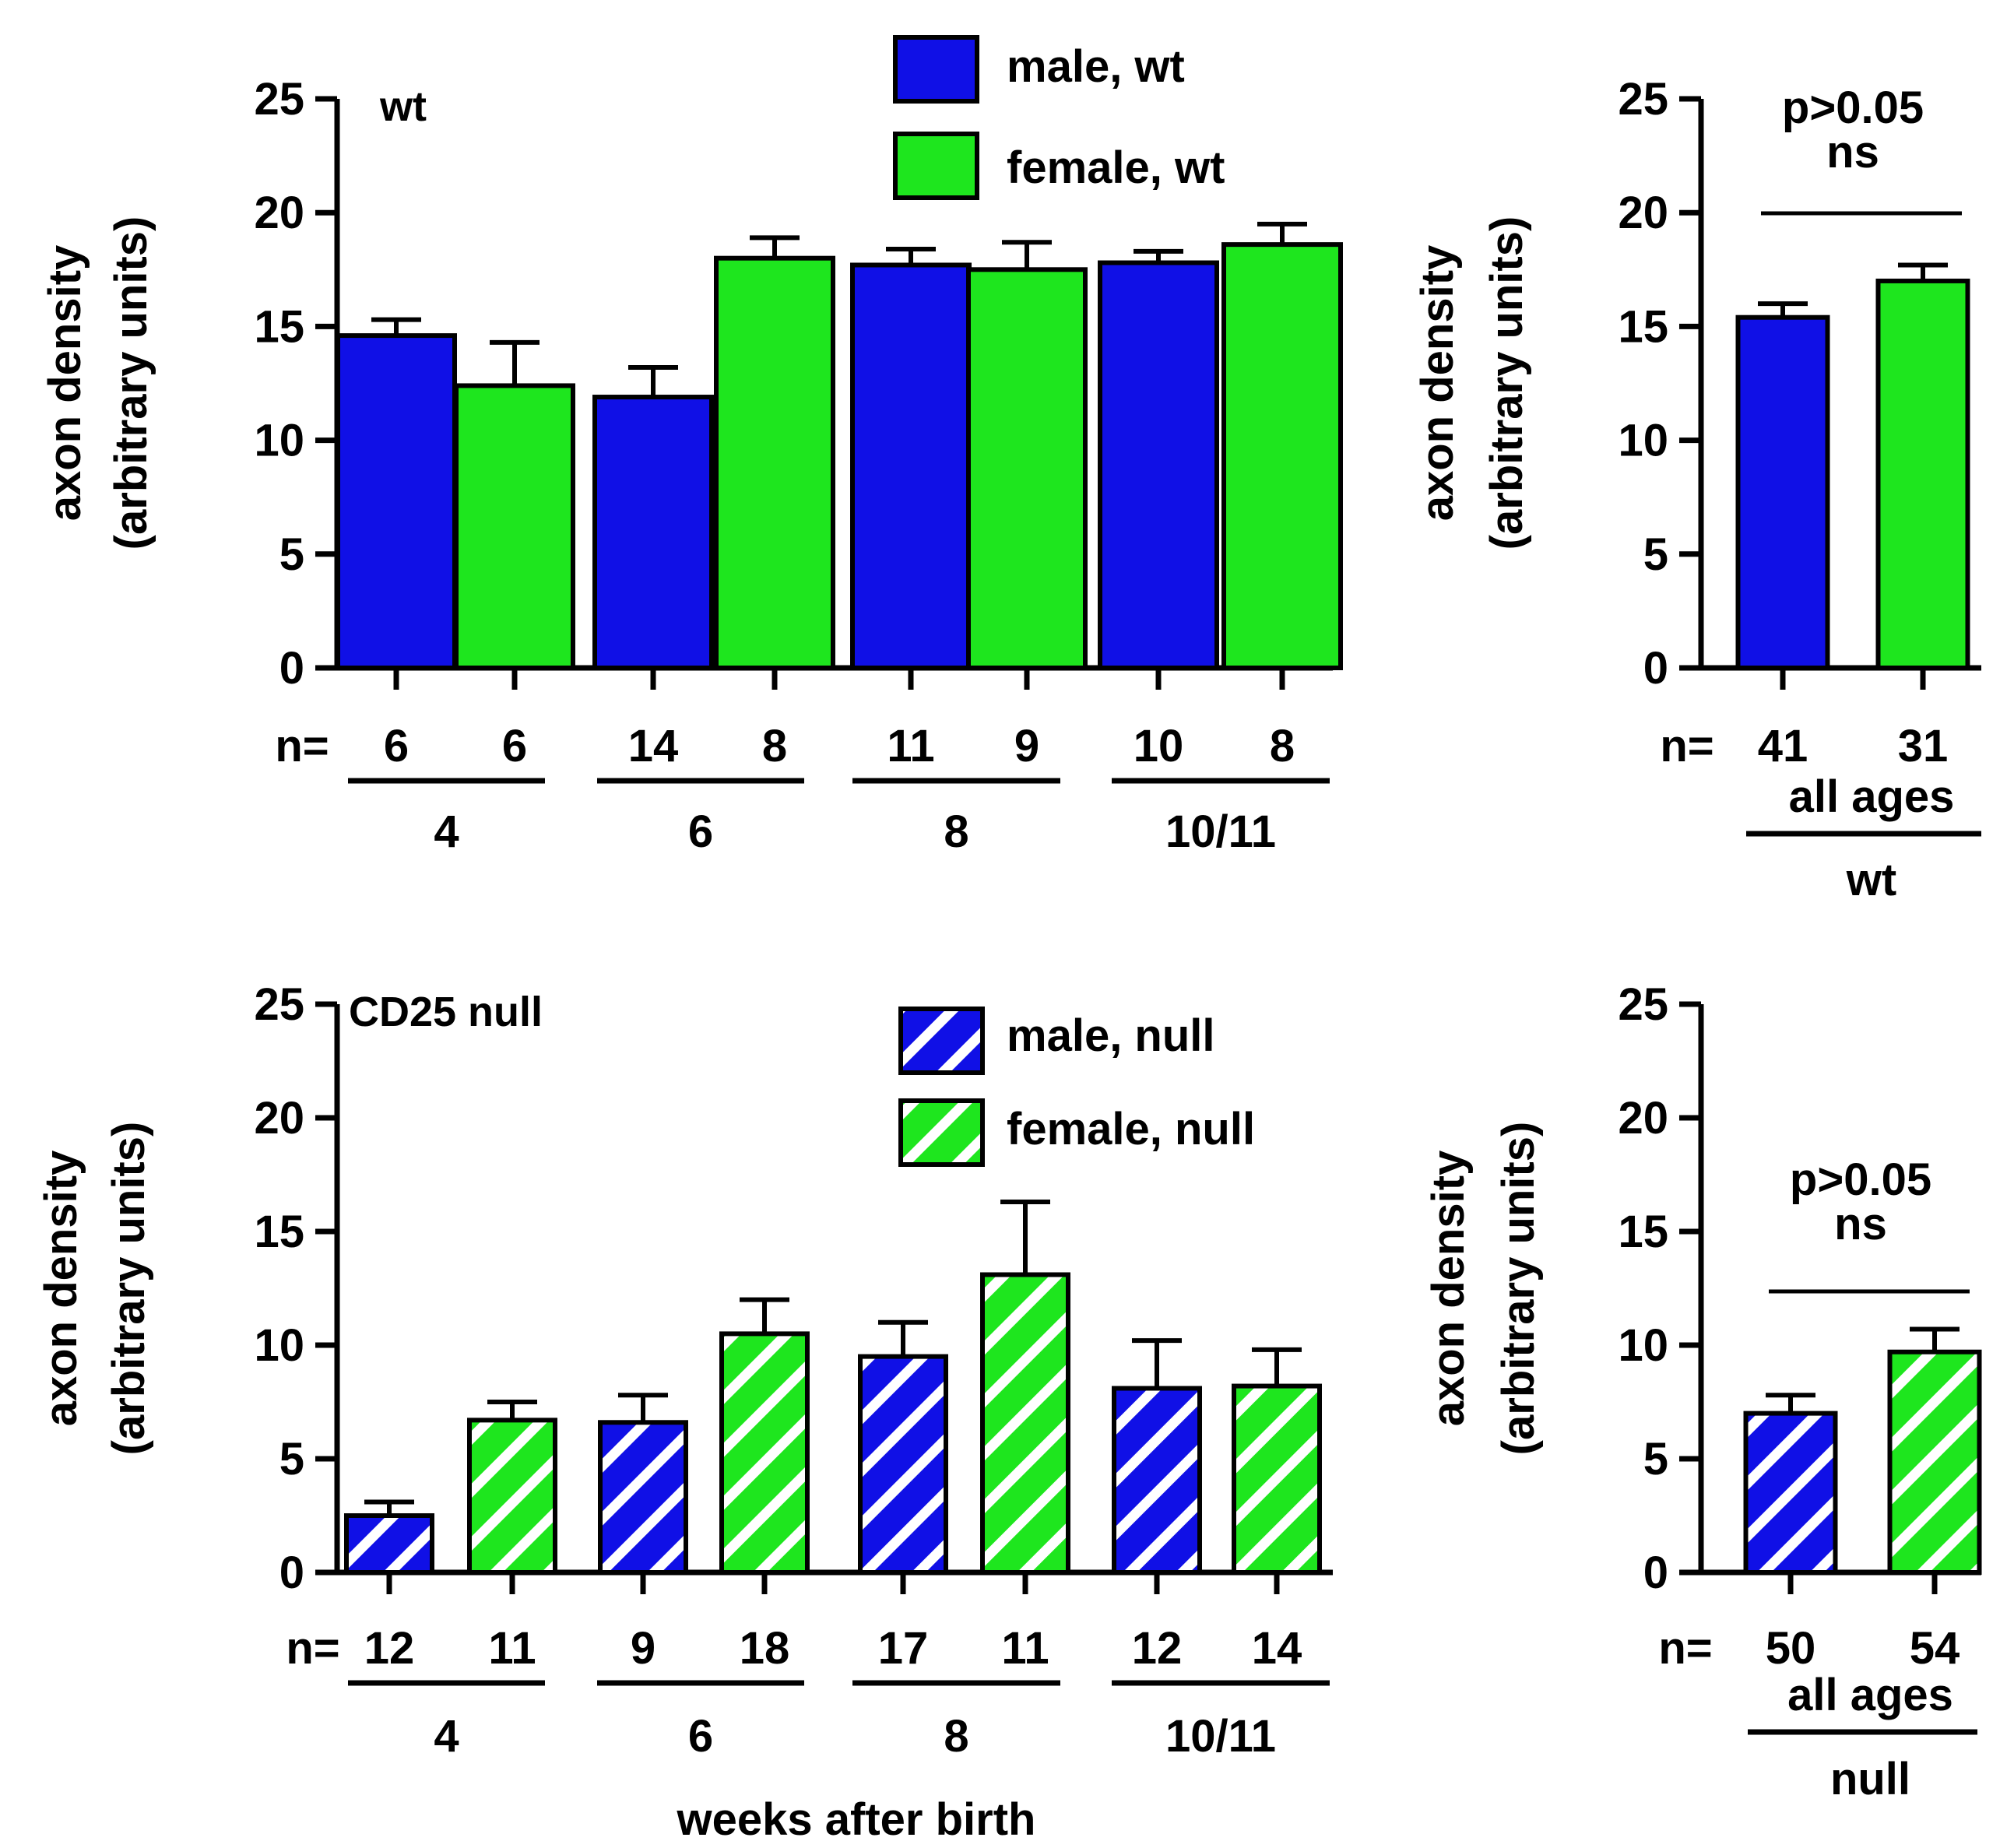 This screenshot has width=2014, height=1848. I want to click on n-value: 18, so click(765, 1648).